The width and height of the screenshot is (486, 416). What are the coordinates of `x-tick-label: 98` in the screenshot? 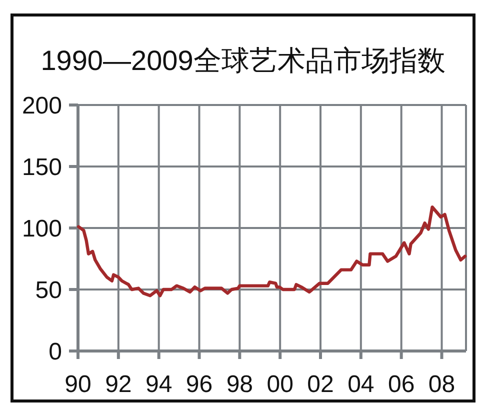 It's located at (240, 384).